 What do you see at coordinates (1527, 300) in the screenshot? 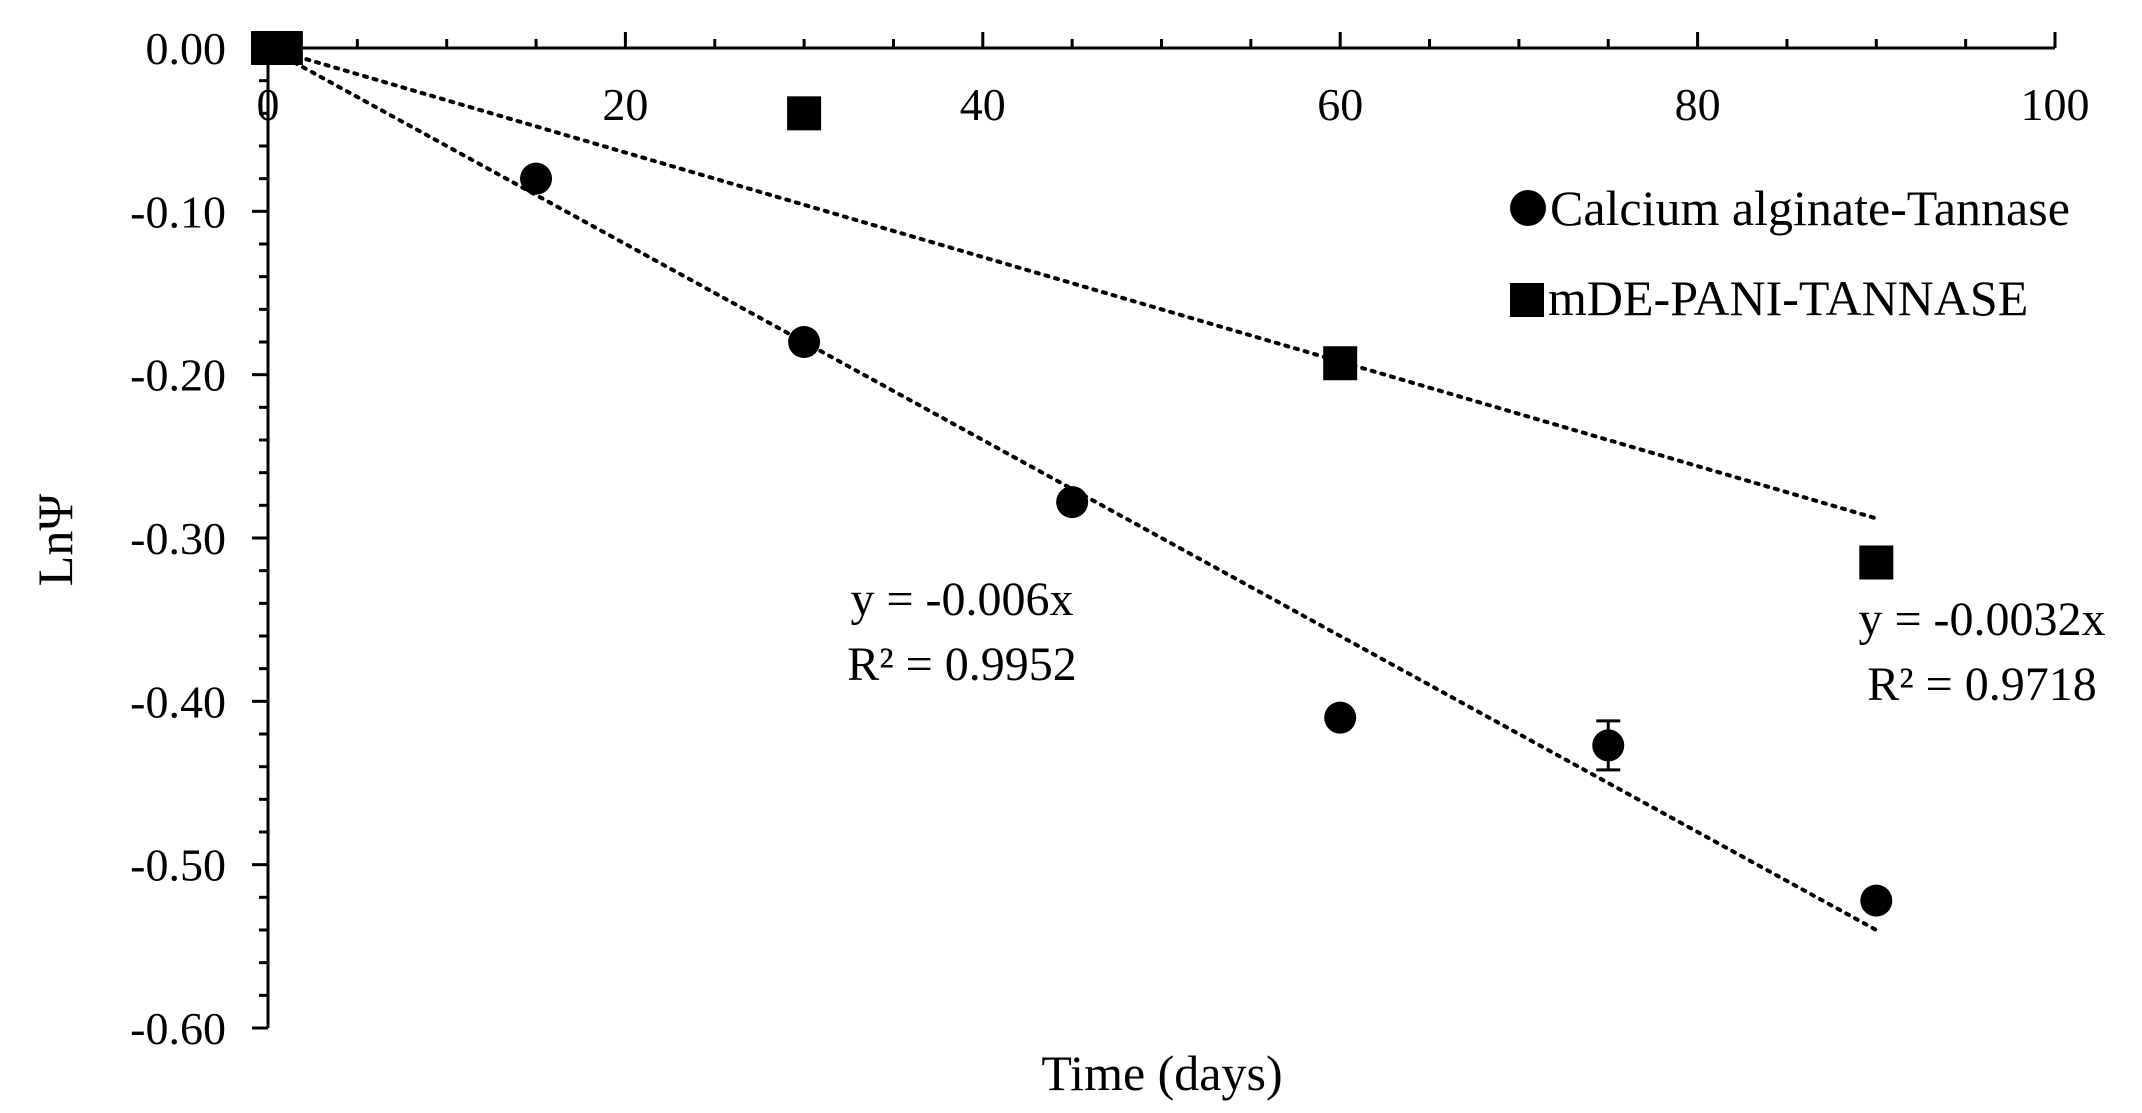
I see `legend-marker-square` at bounding box center [1527, 300].